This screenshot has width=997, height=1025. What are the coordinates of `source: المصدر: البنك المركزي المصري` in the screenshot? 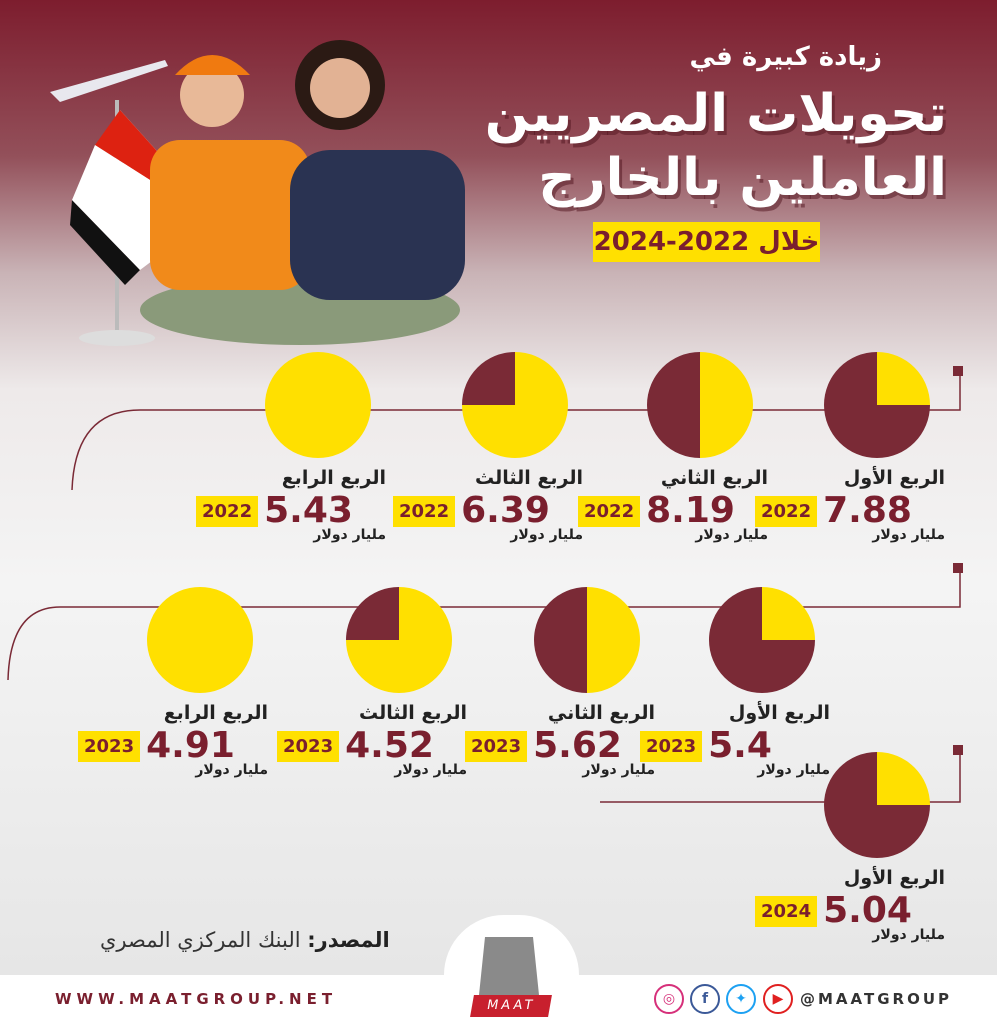 It's located at (245, 940).